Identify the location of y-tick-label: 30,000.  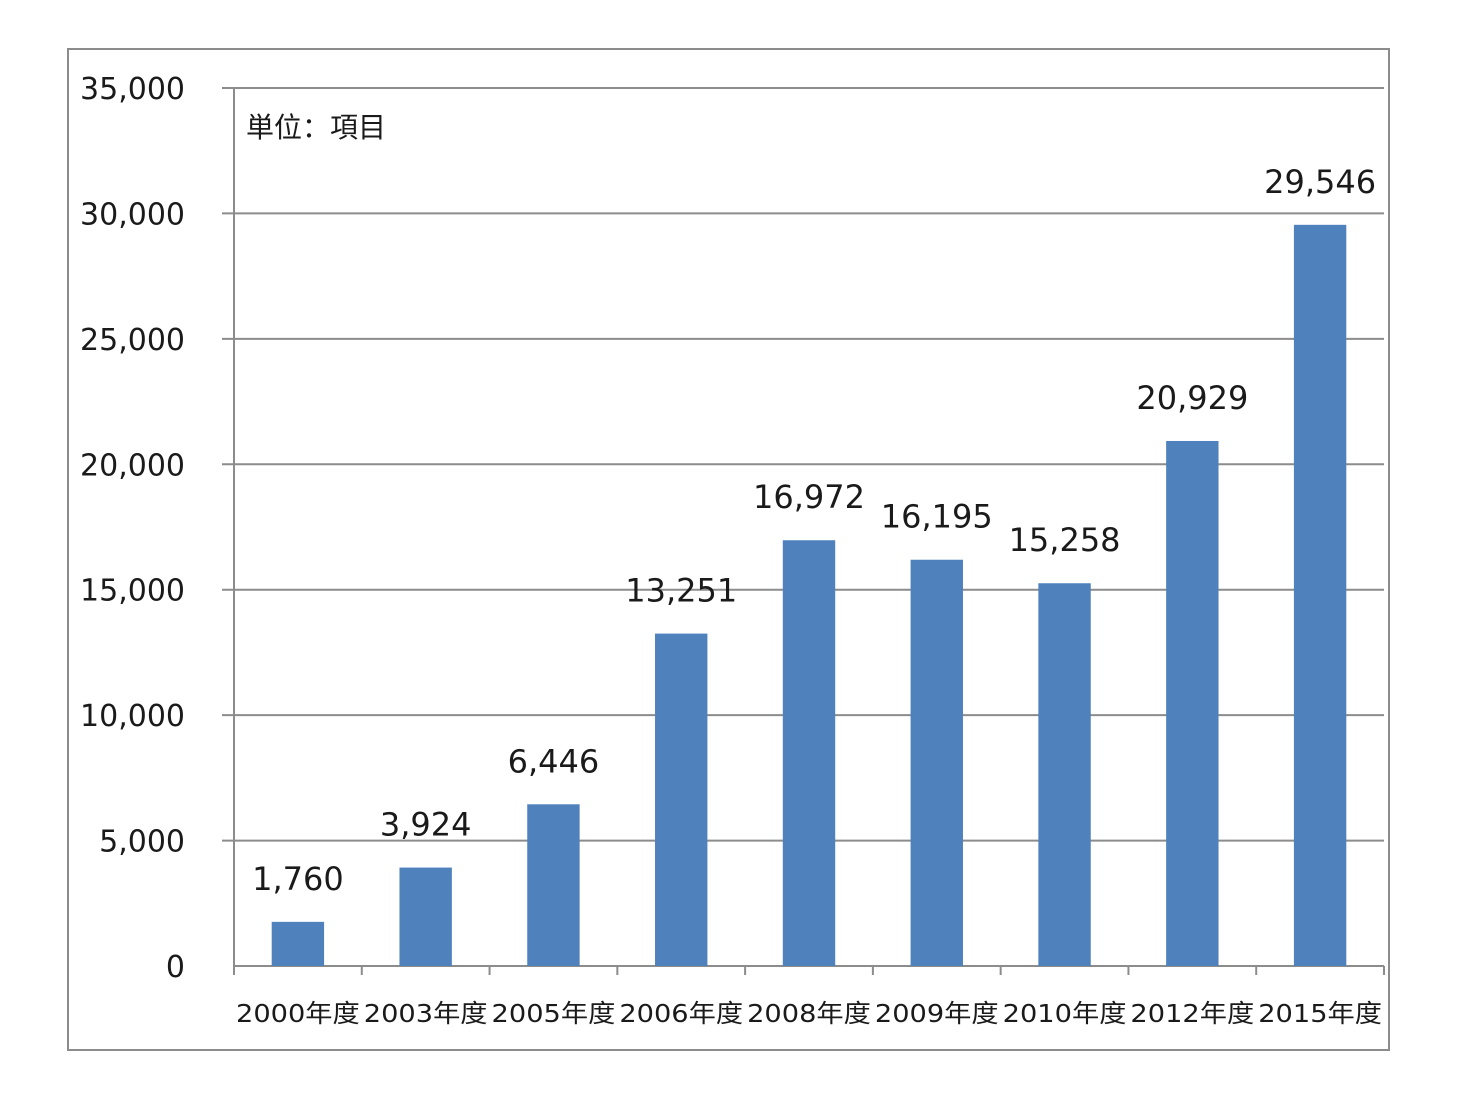
(132, 214).